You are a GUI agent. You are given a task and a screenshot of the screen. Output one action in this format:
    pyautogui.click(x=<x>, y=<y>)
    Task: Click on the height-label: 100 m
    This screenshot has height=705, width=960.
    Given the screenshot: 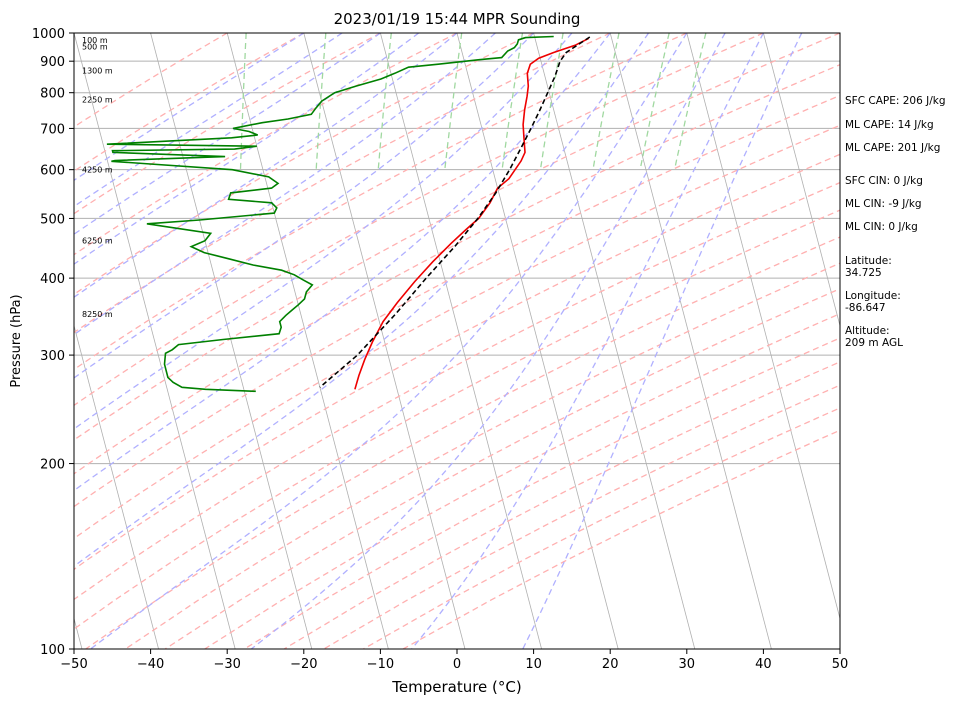 What is the action you would take?
    pyautogui.click(x=95, y=40)
    